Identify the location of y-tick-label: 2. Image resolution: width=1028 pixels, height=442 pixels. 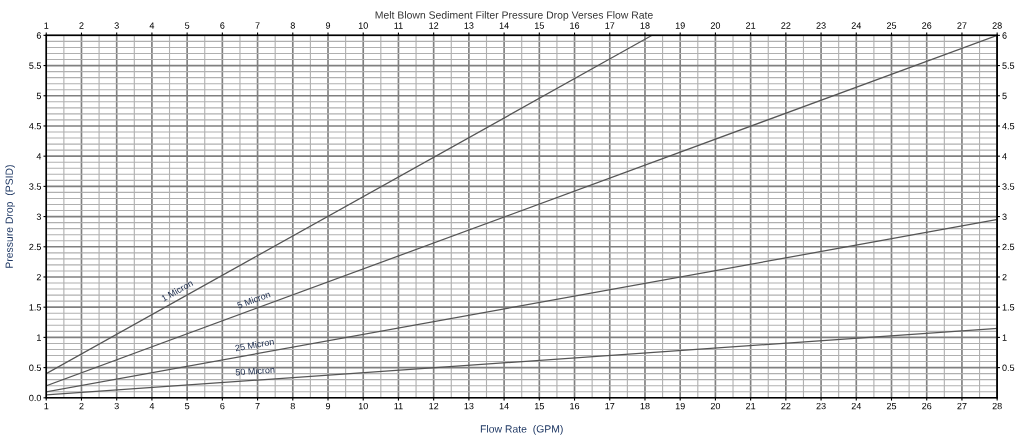
(38, 277).